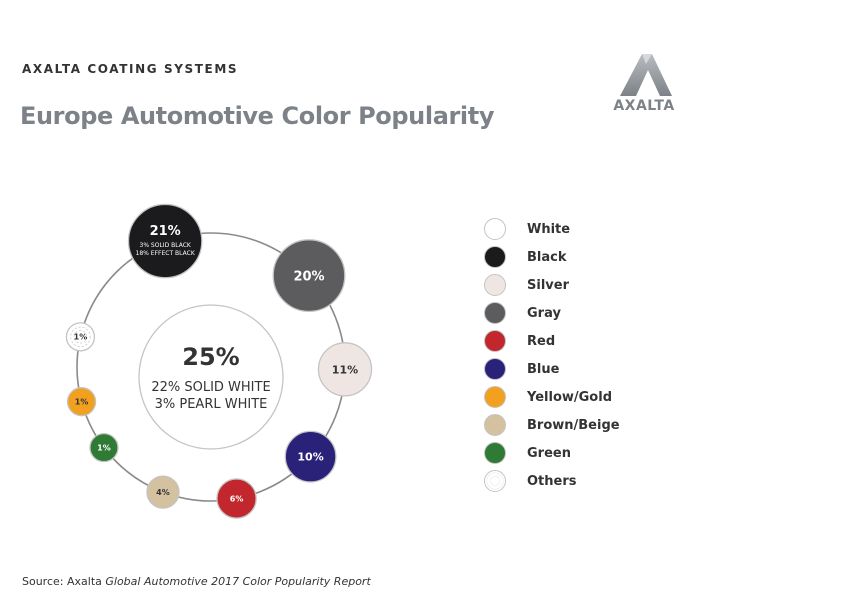 Image resolution: width=841 pixels, height=600 pixels. What do you see at coordinates (541, 341) in the screenshot?
I see `legend-label: Red` at bounding box center [541, 341].